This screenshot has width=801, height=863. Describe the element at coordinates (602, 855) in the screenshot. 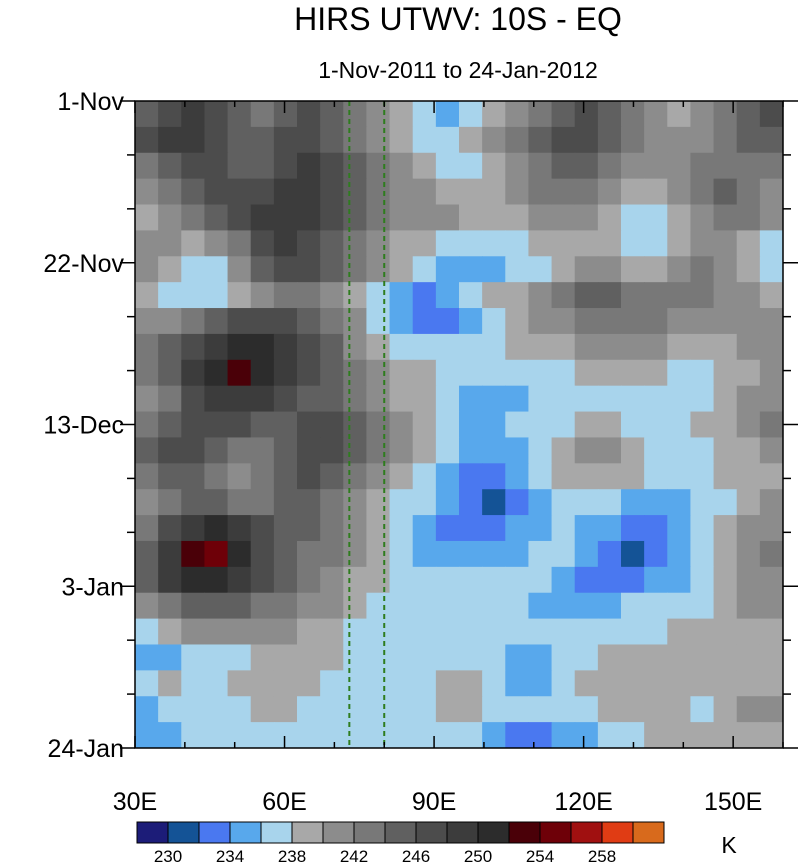

I see `colorbar-label: 258` at that location.